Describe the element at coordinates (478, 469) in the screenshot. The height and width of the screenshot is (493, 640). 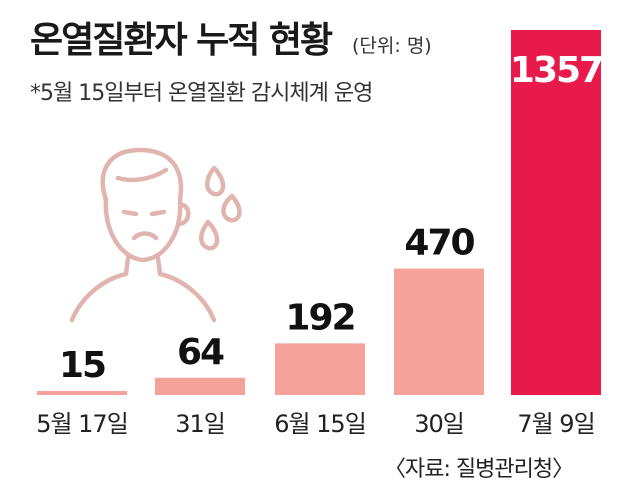
I see `source-label: 〈자료: 질병관리청〉` at that location.